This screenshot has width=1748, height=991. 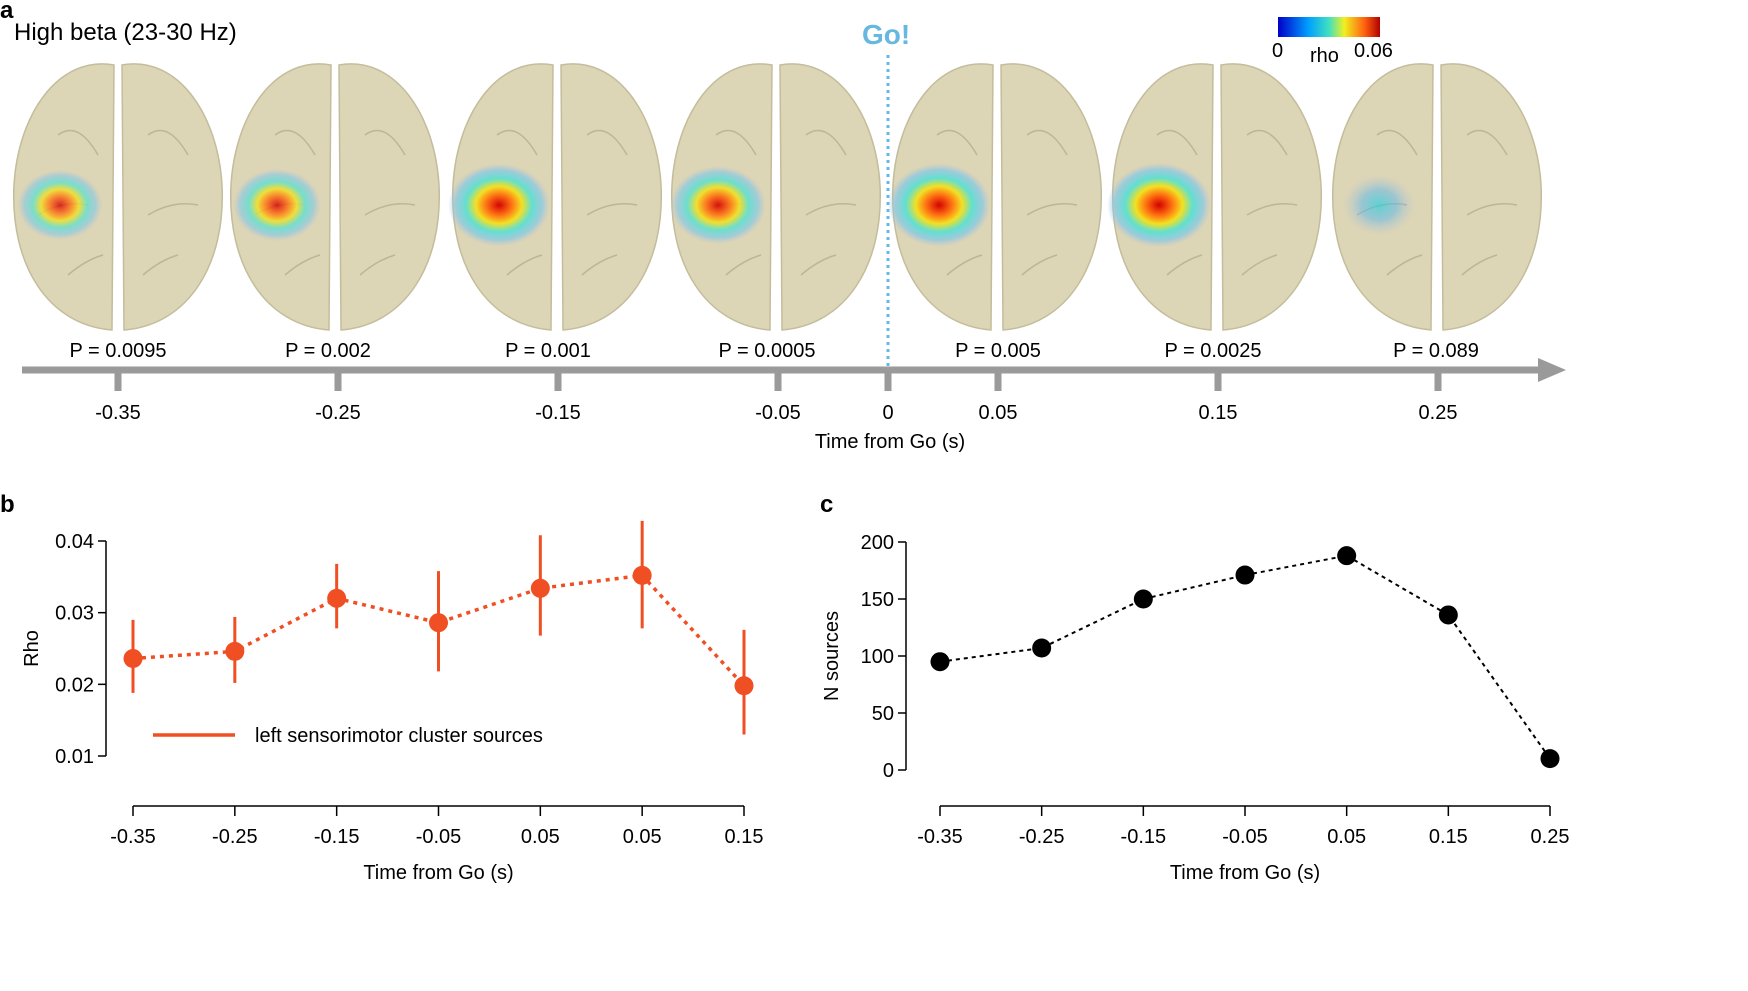 I want to click on colorbar-max-label: 0.06, so click(x=1373, y=51).